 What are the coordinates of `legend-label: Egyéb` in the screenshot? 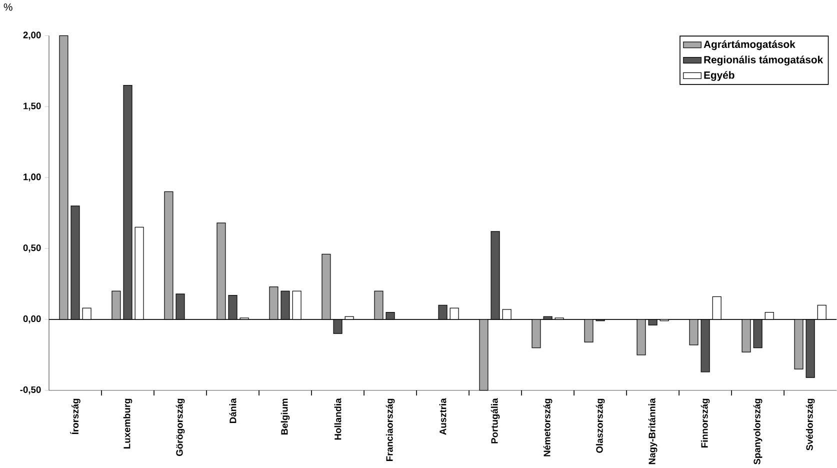 It's located at (719, 76).